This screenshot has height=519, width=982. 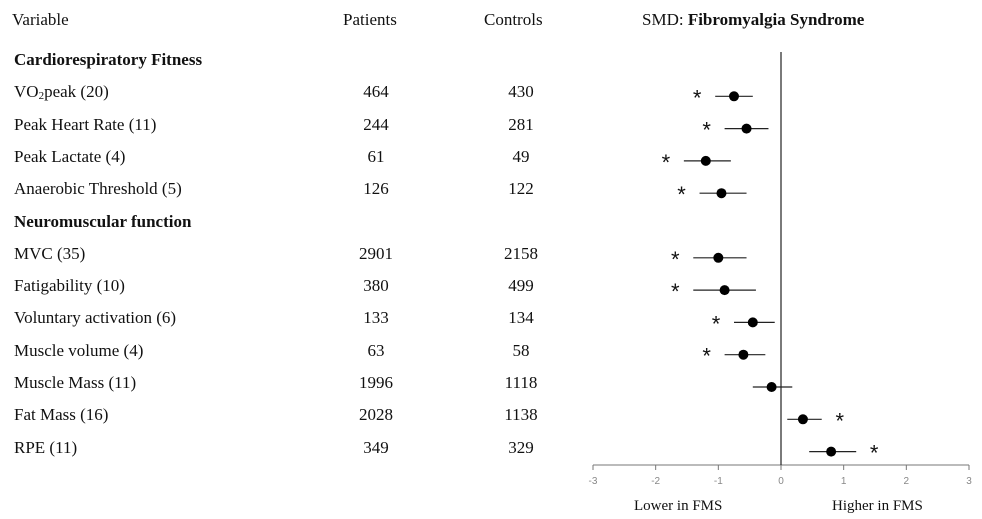 What do you see at coordinates (718, 481) in the screenshot?
I see `x-tick-label: -1` at bounding box center [718, 481].